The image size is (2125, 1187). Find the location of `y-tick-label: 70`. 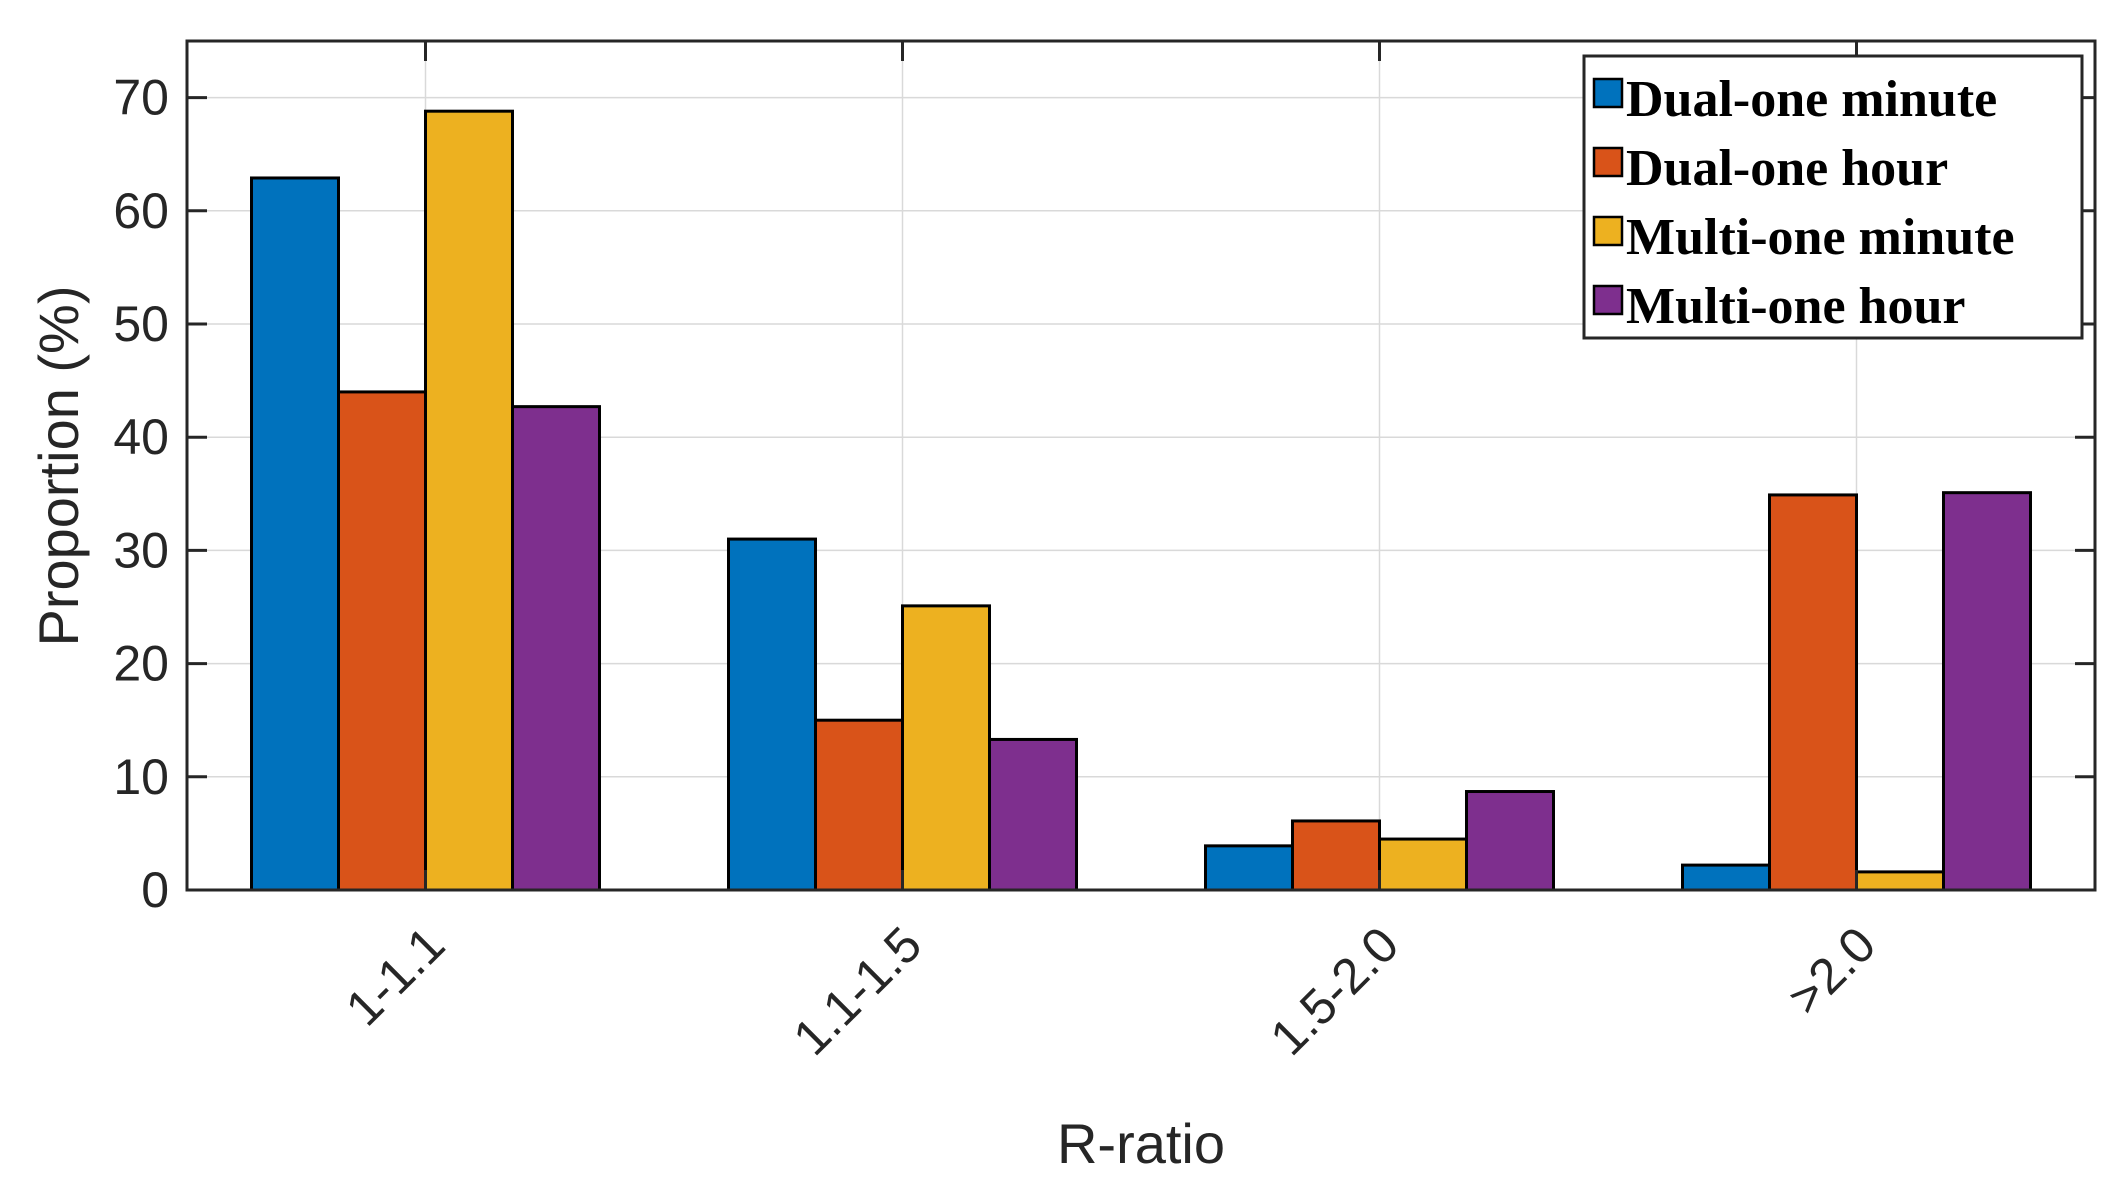

y-tick-label: 70 is located at coordinates (141, 98).